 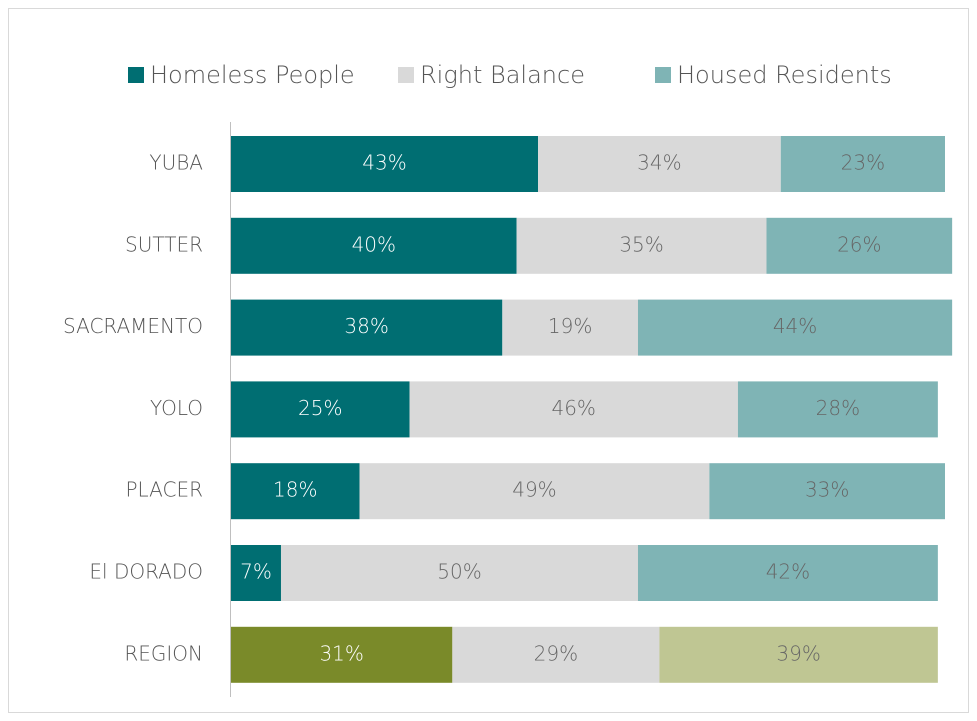 I want to click on value-label: 7%, so click(x=256, y=572).